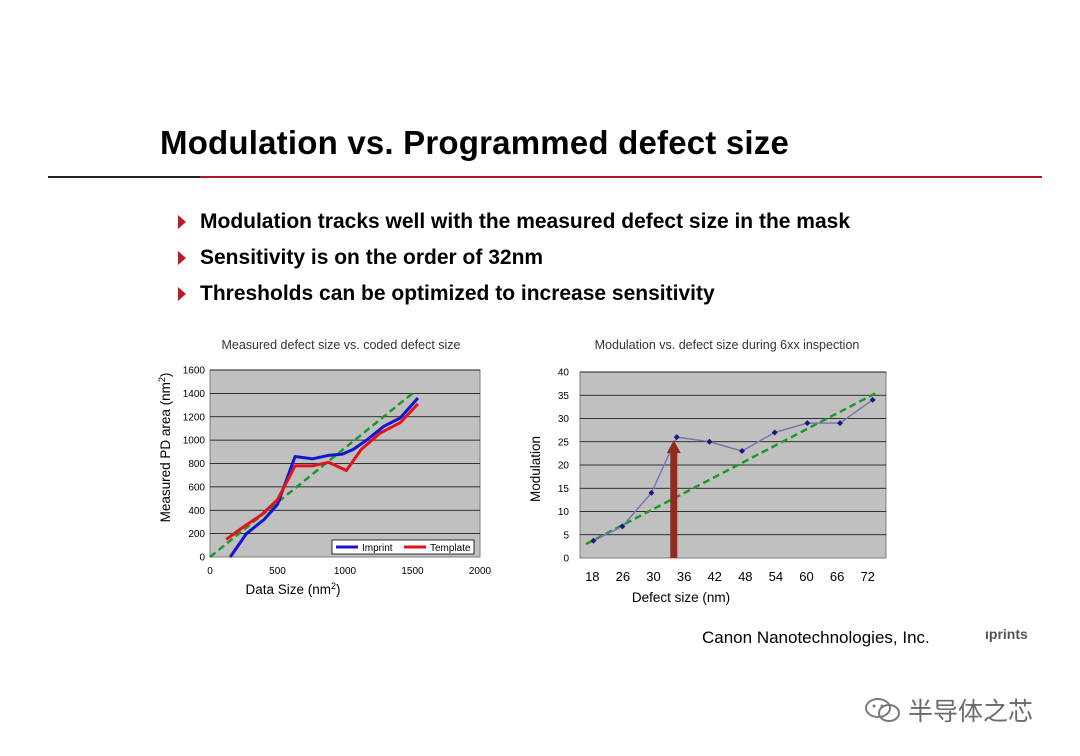 The image size is (1080, 756). What do you see at coordinates (412, 571) in the screenshot?
I see `x-tick-label: 1500` at bounding box center [412, 571].